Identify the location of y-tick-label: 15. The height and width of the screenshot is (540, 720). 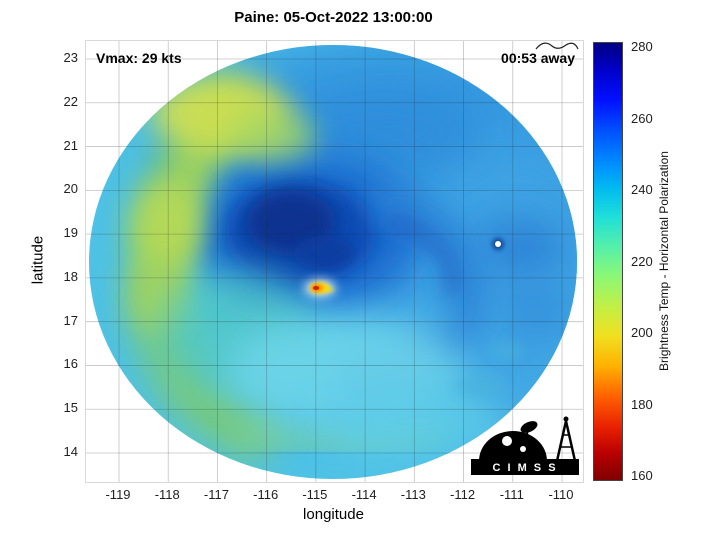
(70, 408).